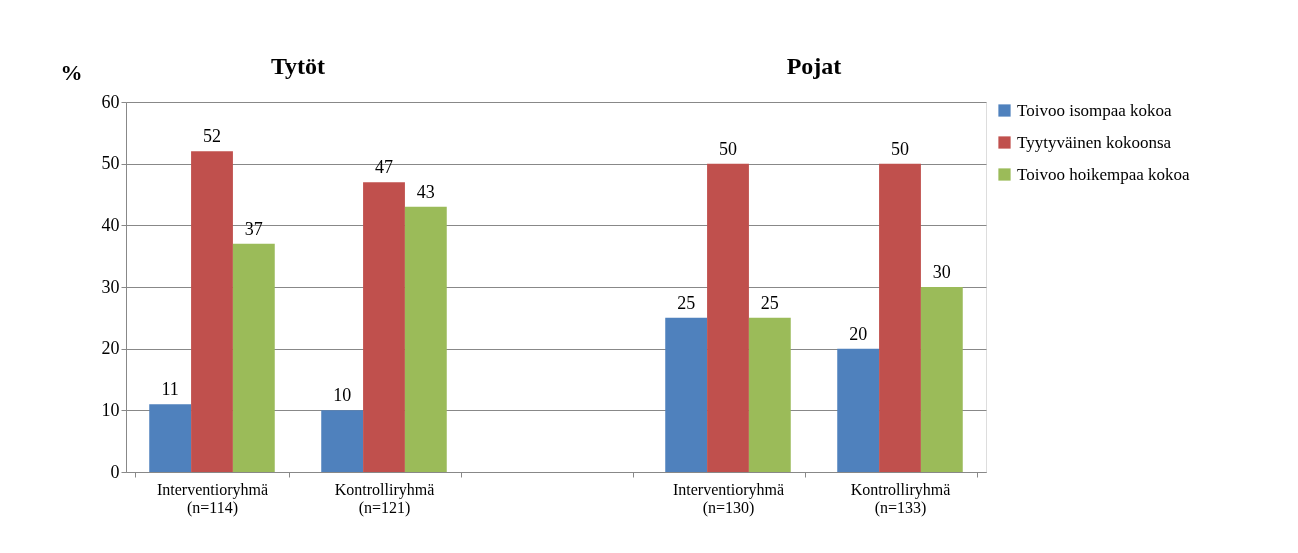  What do you see at coordinates (941, 272) in the screenshot?
I see `data-label: 30` at bounding box center [941, 272].